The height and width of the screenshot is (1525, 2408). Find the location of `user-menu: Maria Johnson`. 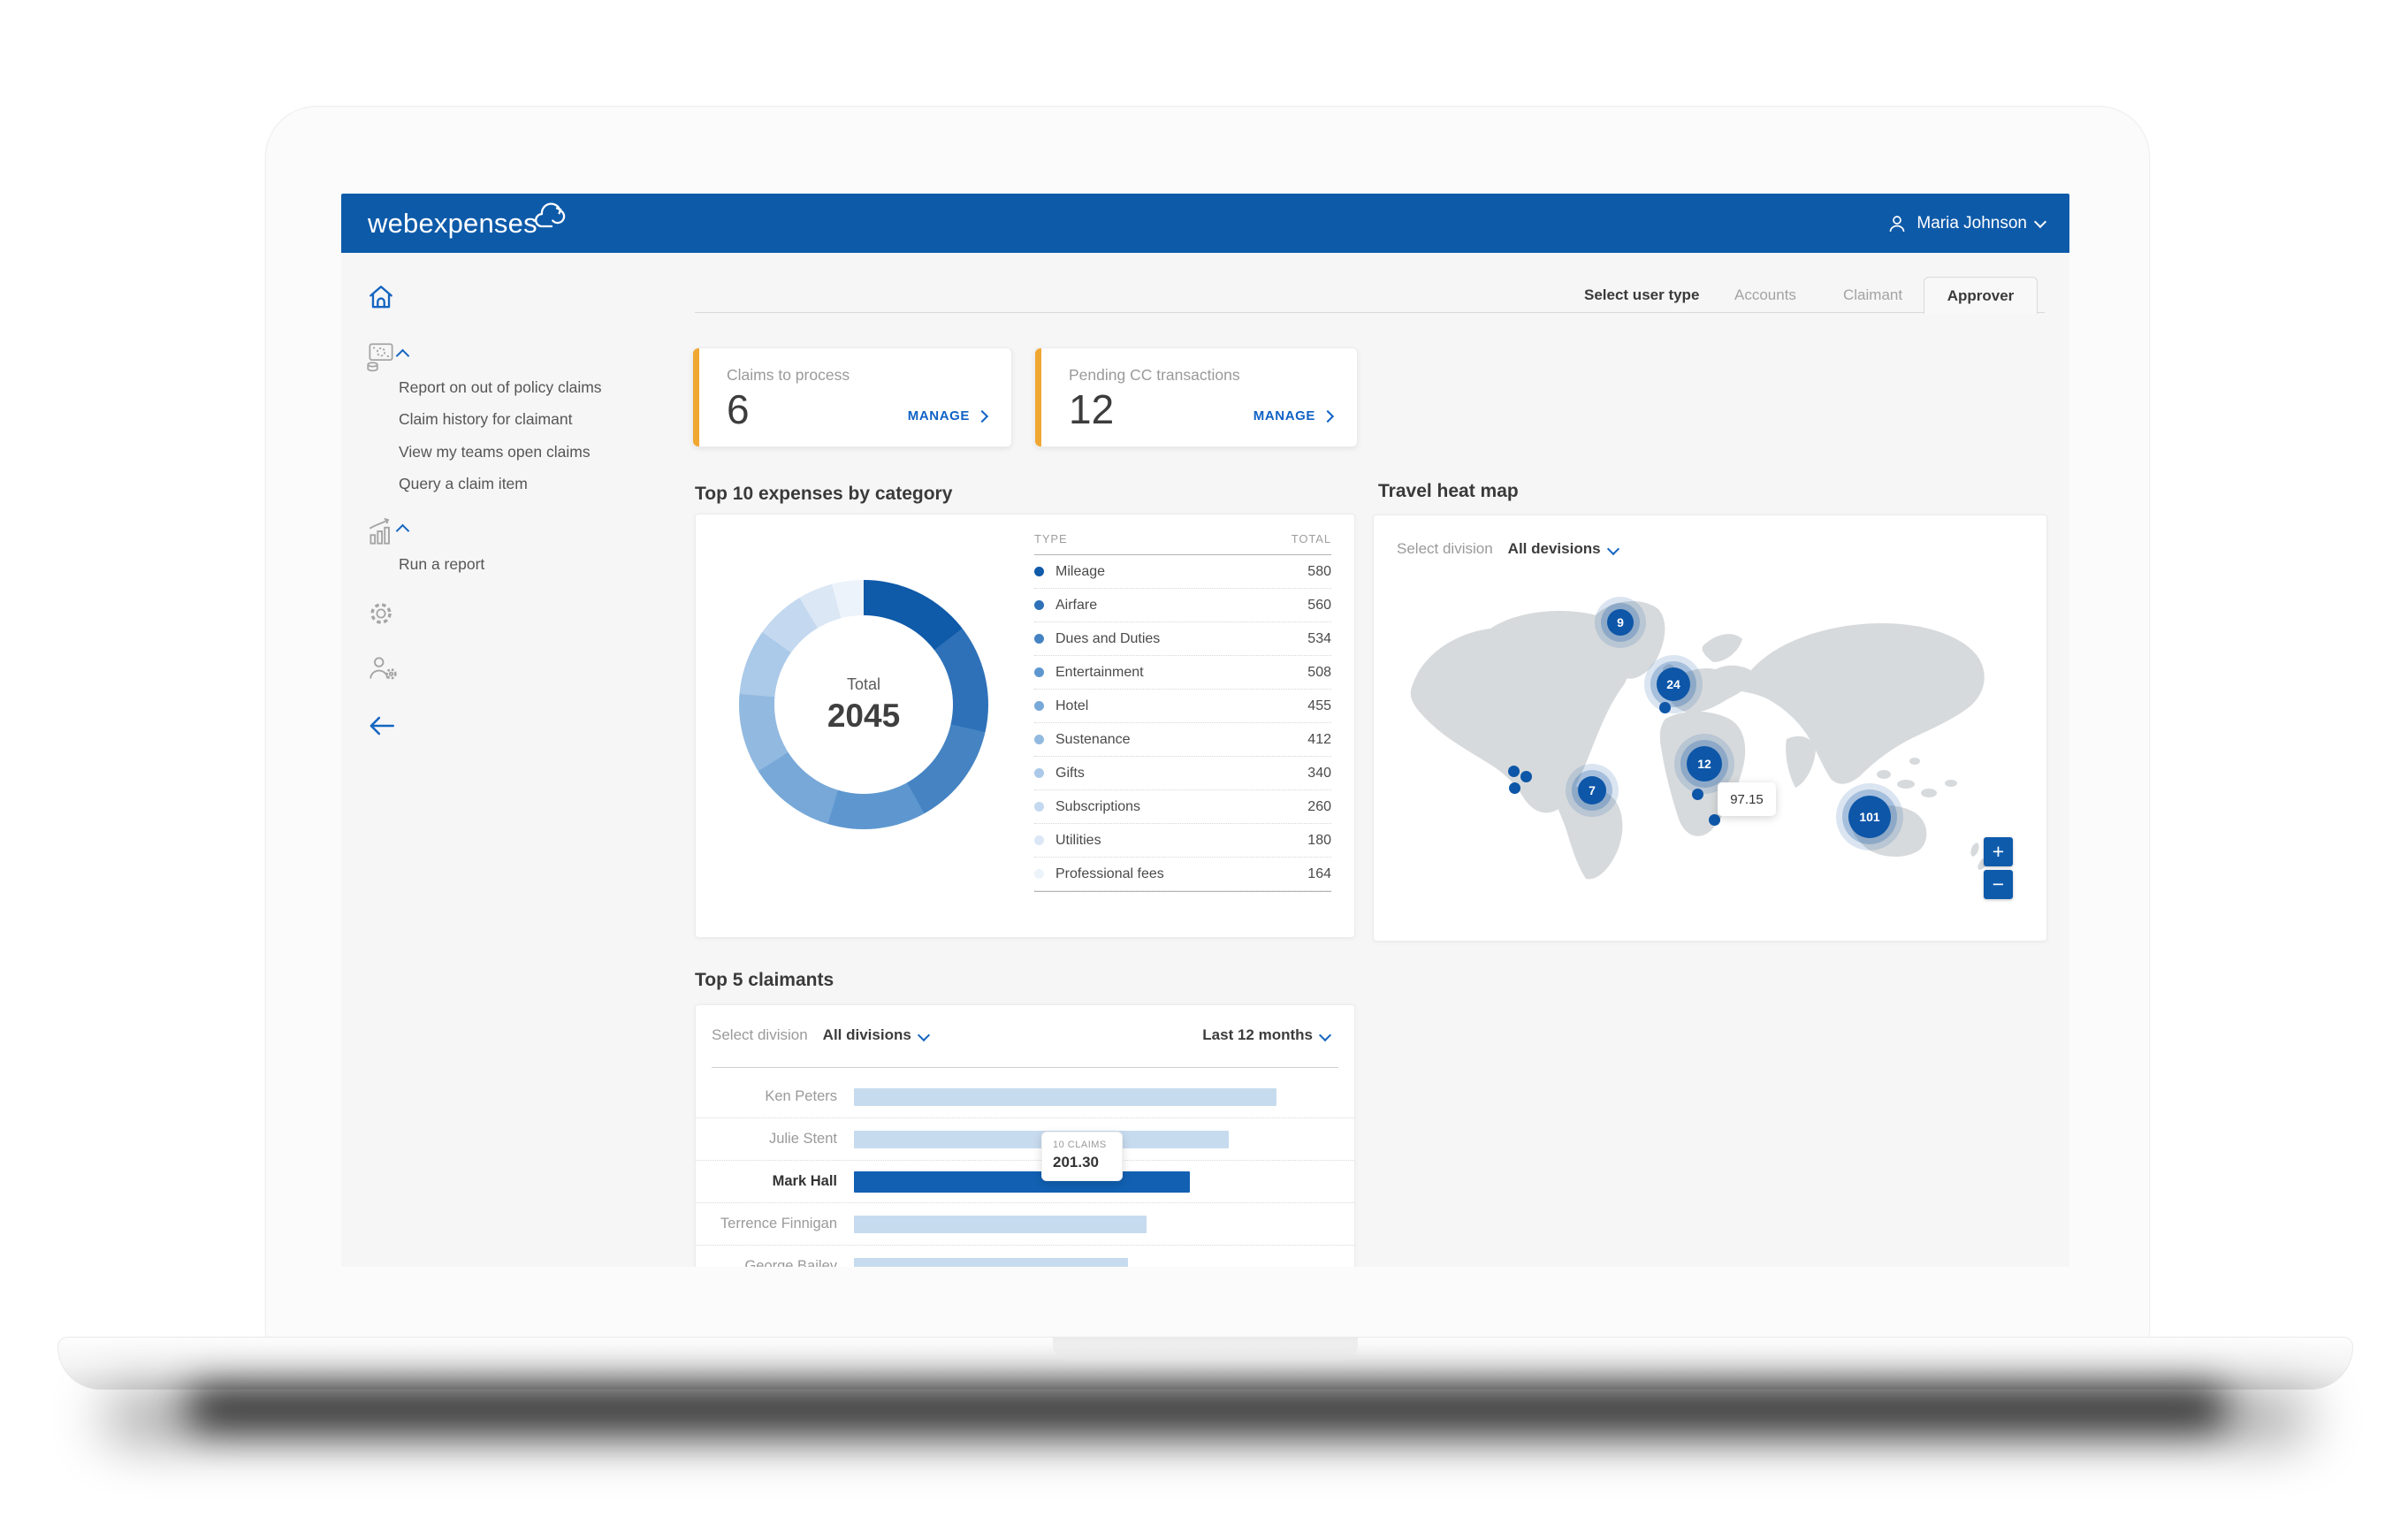

user-menu: Maria Johnson is located at coordinates (1966, 223).